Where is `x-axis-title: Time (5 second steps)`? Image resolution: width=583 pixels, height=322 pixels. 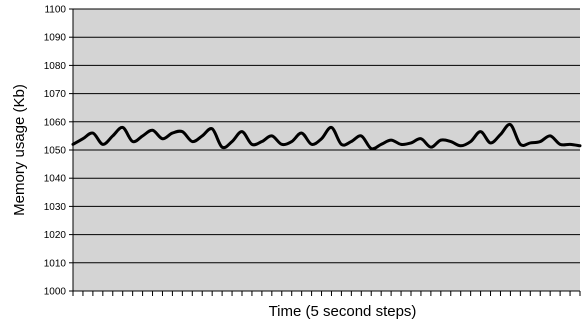 x-axis-title: Time (5 second steps) is located at coordinates (343, 311).